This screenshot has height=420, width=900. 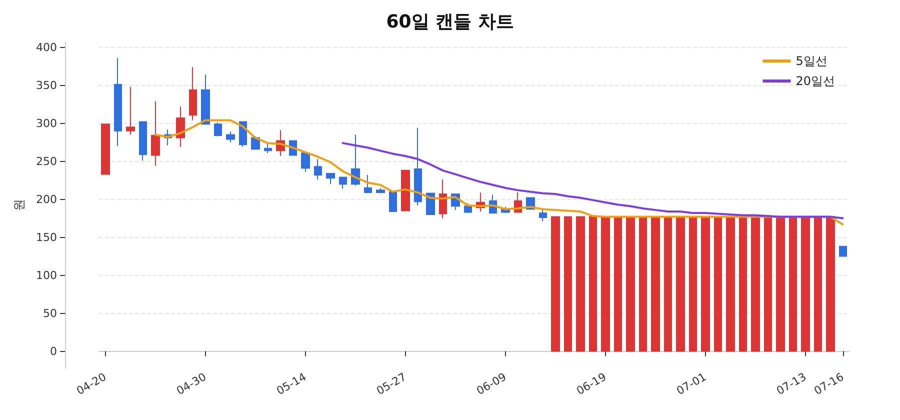 I want to click on y-tick-label: 250, so click(x=46, y=161).